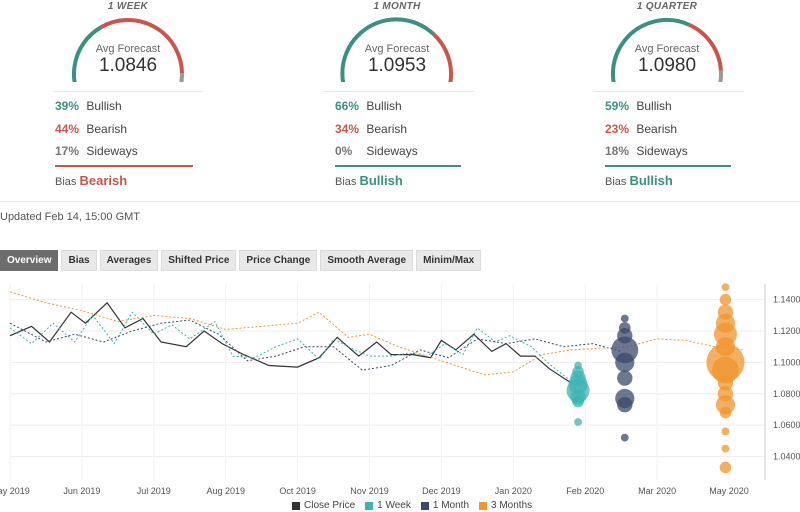  What do you see at coordinates (786, 362) in the screenshot?
I see `y-tick-label: 1.1000` at bounding box center [786, 362].